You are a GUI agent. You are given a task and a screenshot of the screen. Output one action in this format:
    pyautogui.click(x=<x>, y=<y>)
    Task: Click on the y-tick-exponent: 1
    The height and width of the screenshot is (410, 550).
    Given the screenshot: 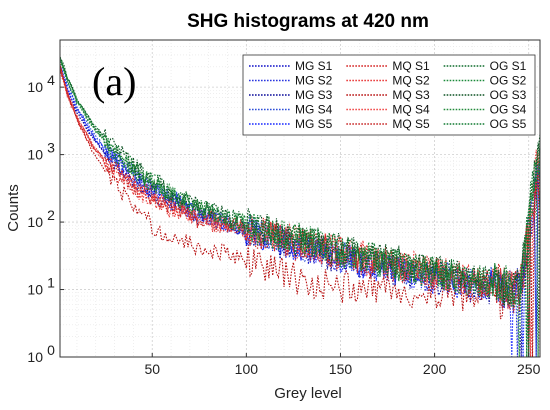 What is the action you would take?
    pyautogui.click(x=51, y=283)
    